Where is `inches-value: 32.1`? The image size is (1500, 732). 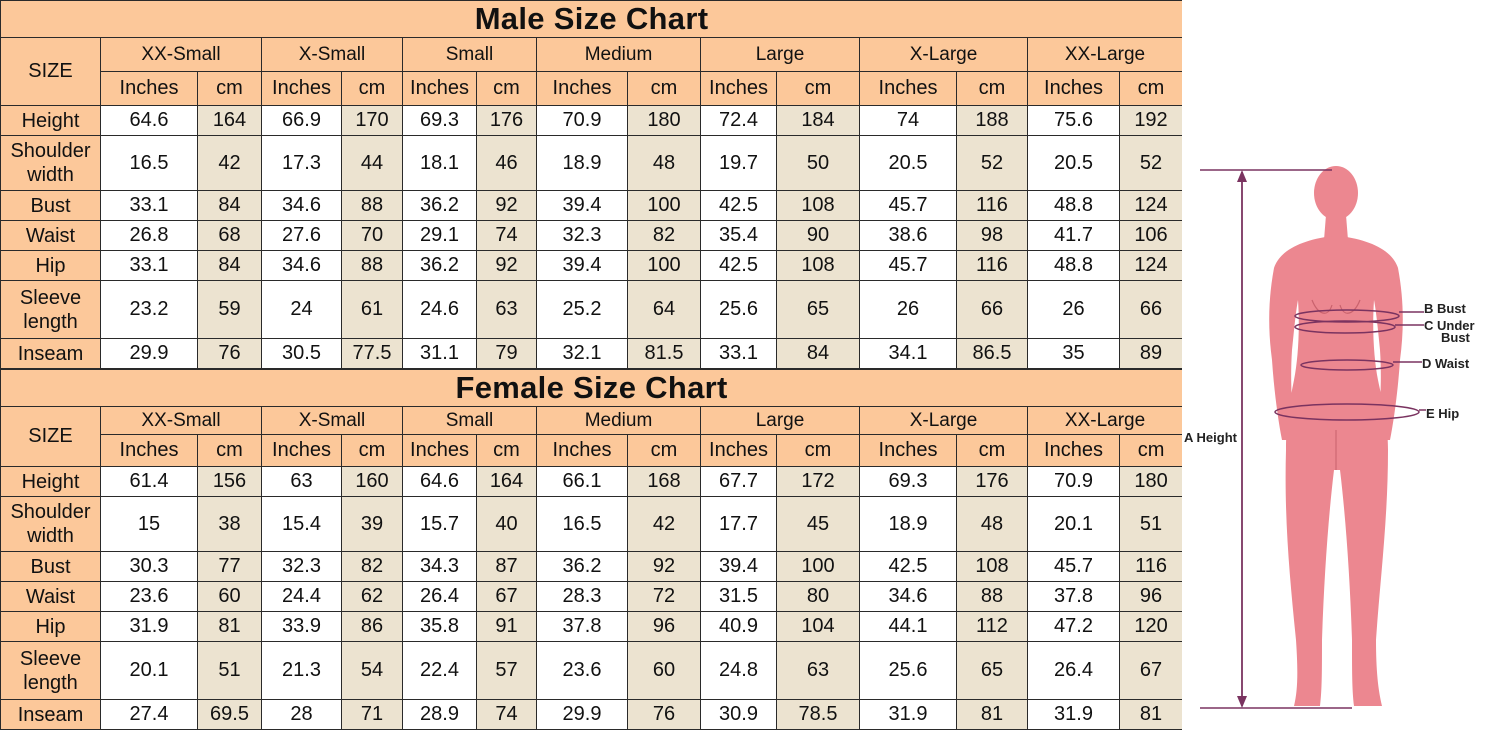
inches-value: 32.1 is located at coordinates (582, 353).